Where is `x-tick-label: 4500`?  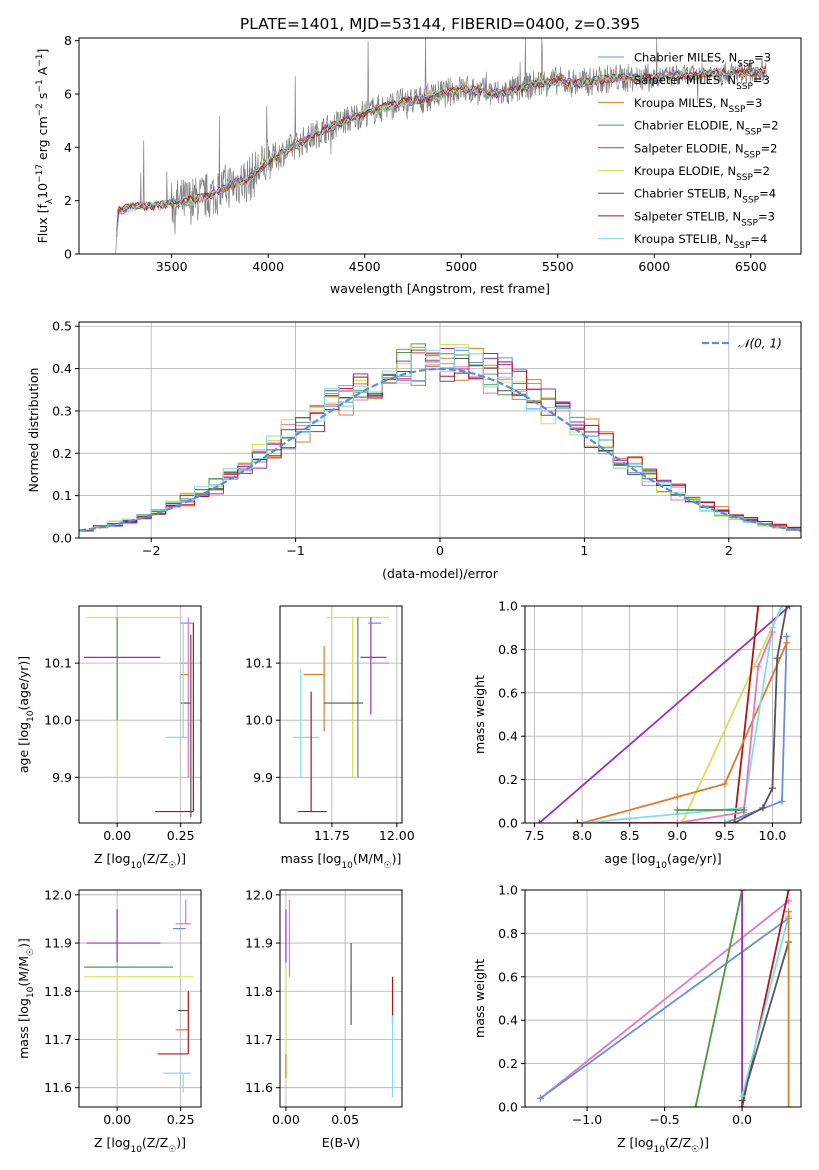 x-tick-label: 4500 is located at coordinates (365, 266).